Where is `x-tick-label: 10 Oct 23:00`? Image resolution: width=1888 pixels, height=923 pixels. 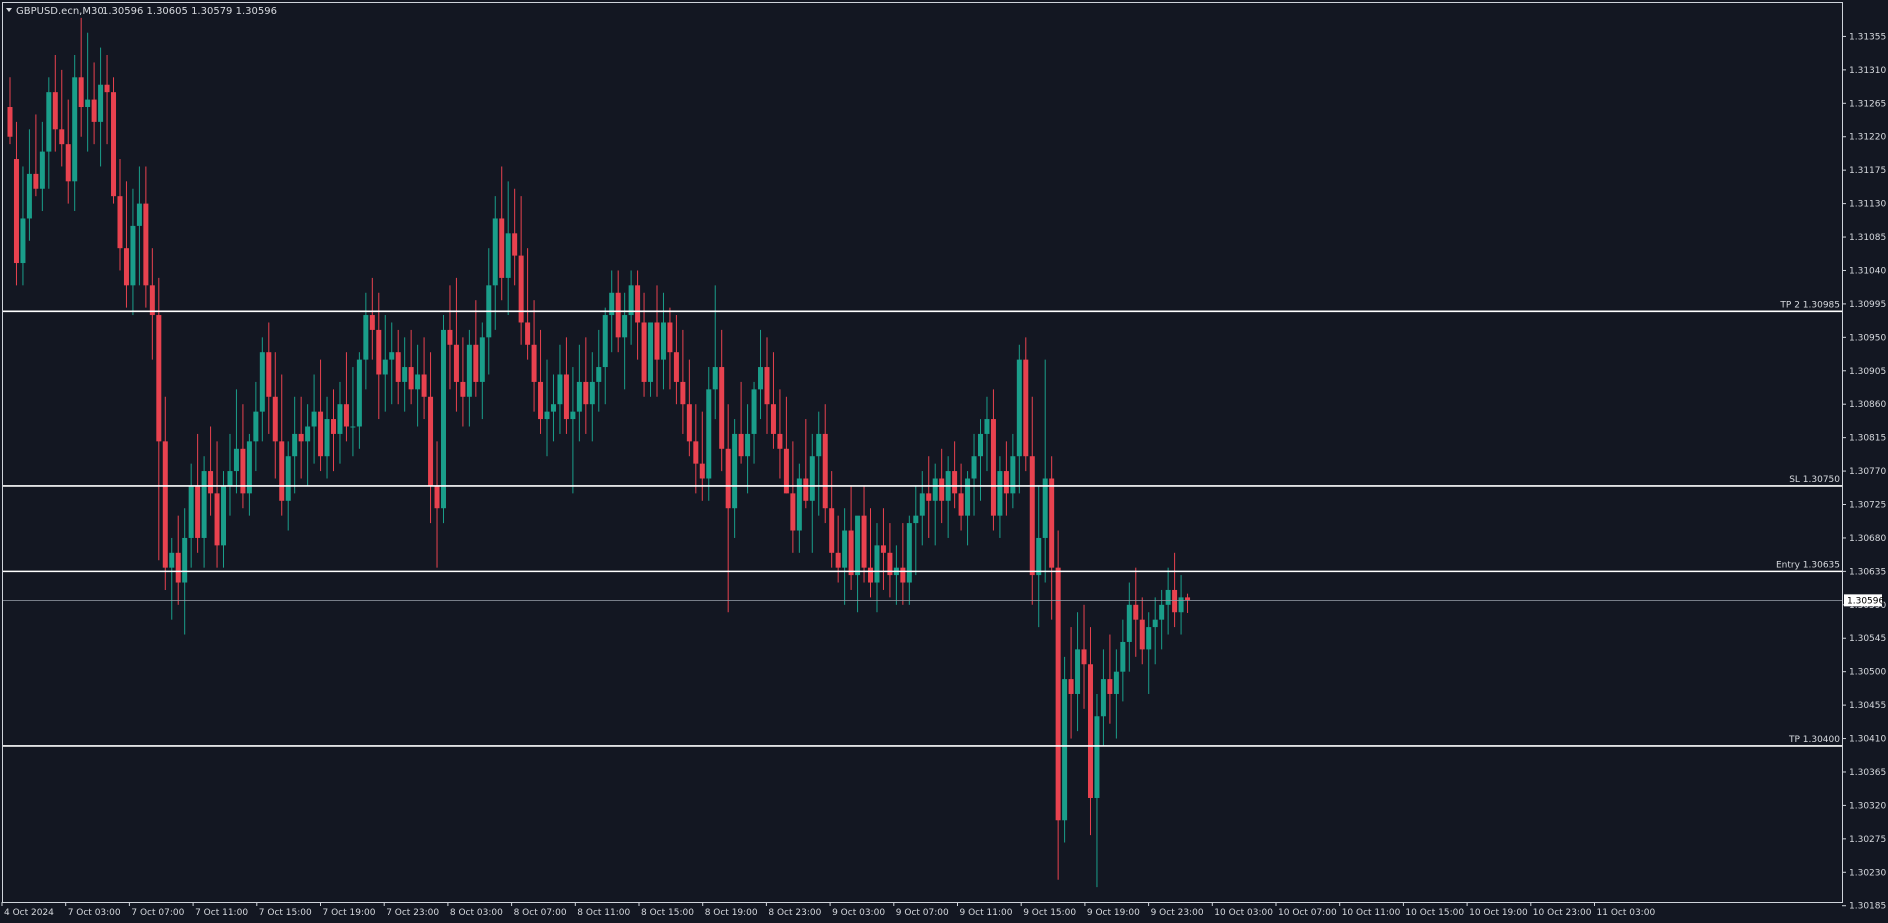
x-tick-label: 10 Oct 23:00 is located at coordinates (1562, 913).